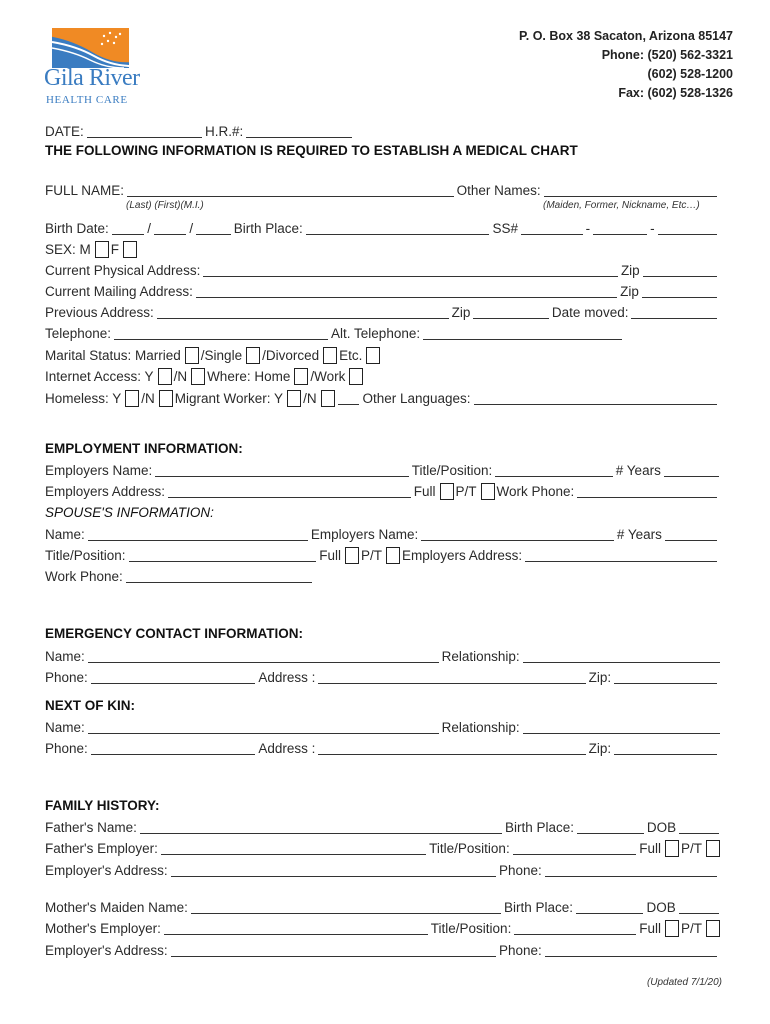 This screenshot has width=770, height=1024. Describe the element at coordinates (466, 491) in the screenshot. I see `pt-label: P/T` at that location.